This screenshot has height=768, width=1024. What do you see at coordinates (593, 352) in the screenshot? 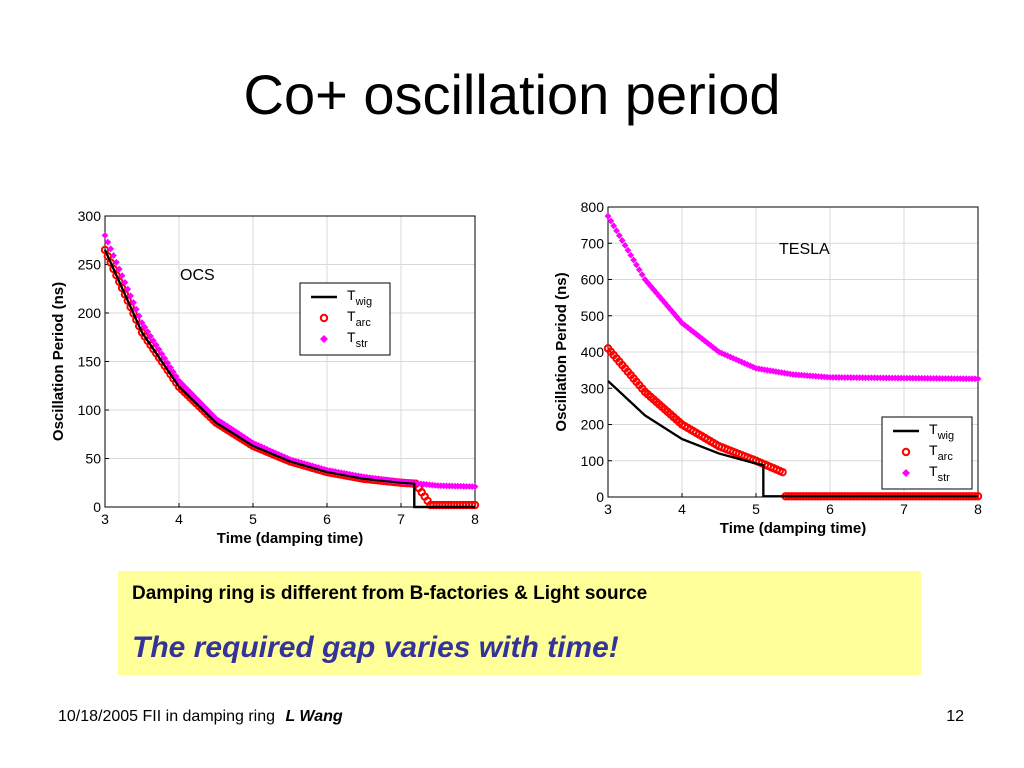
I see `y-tick-label: 400` at bounding box center [593, 352].